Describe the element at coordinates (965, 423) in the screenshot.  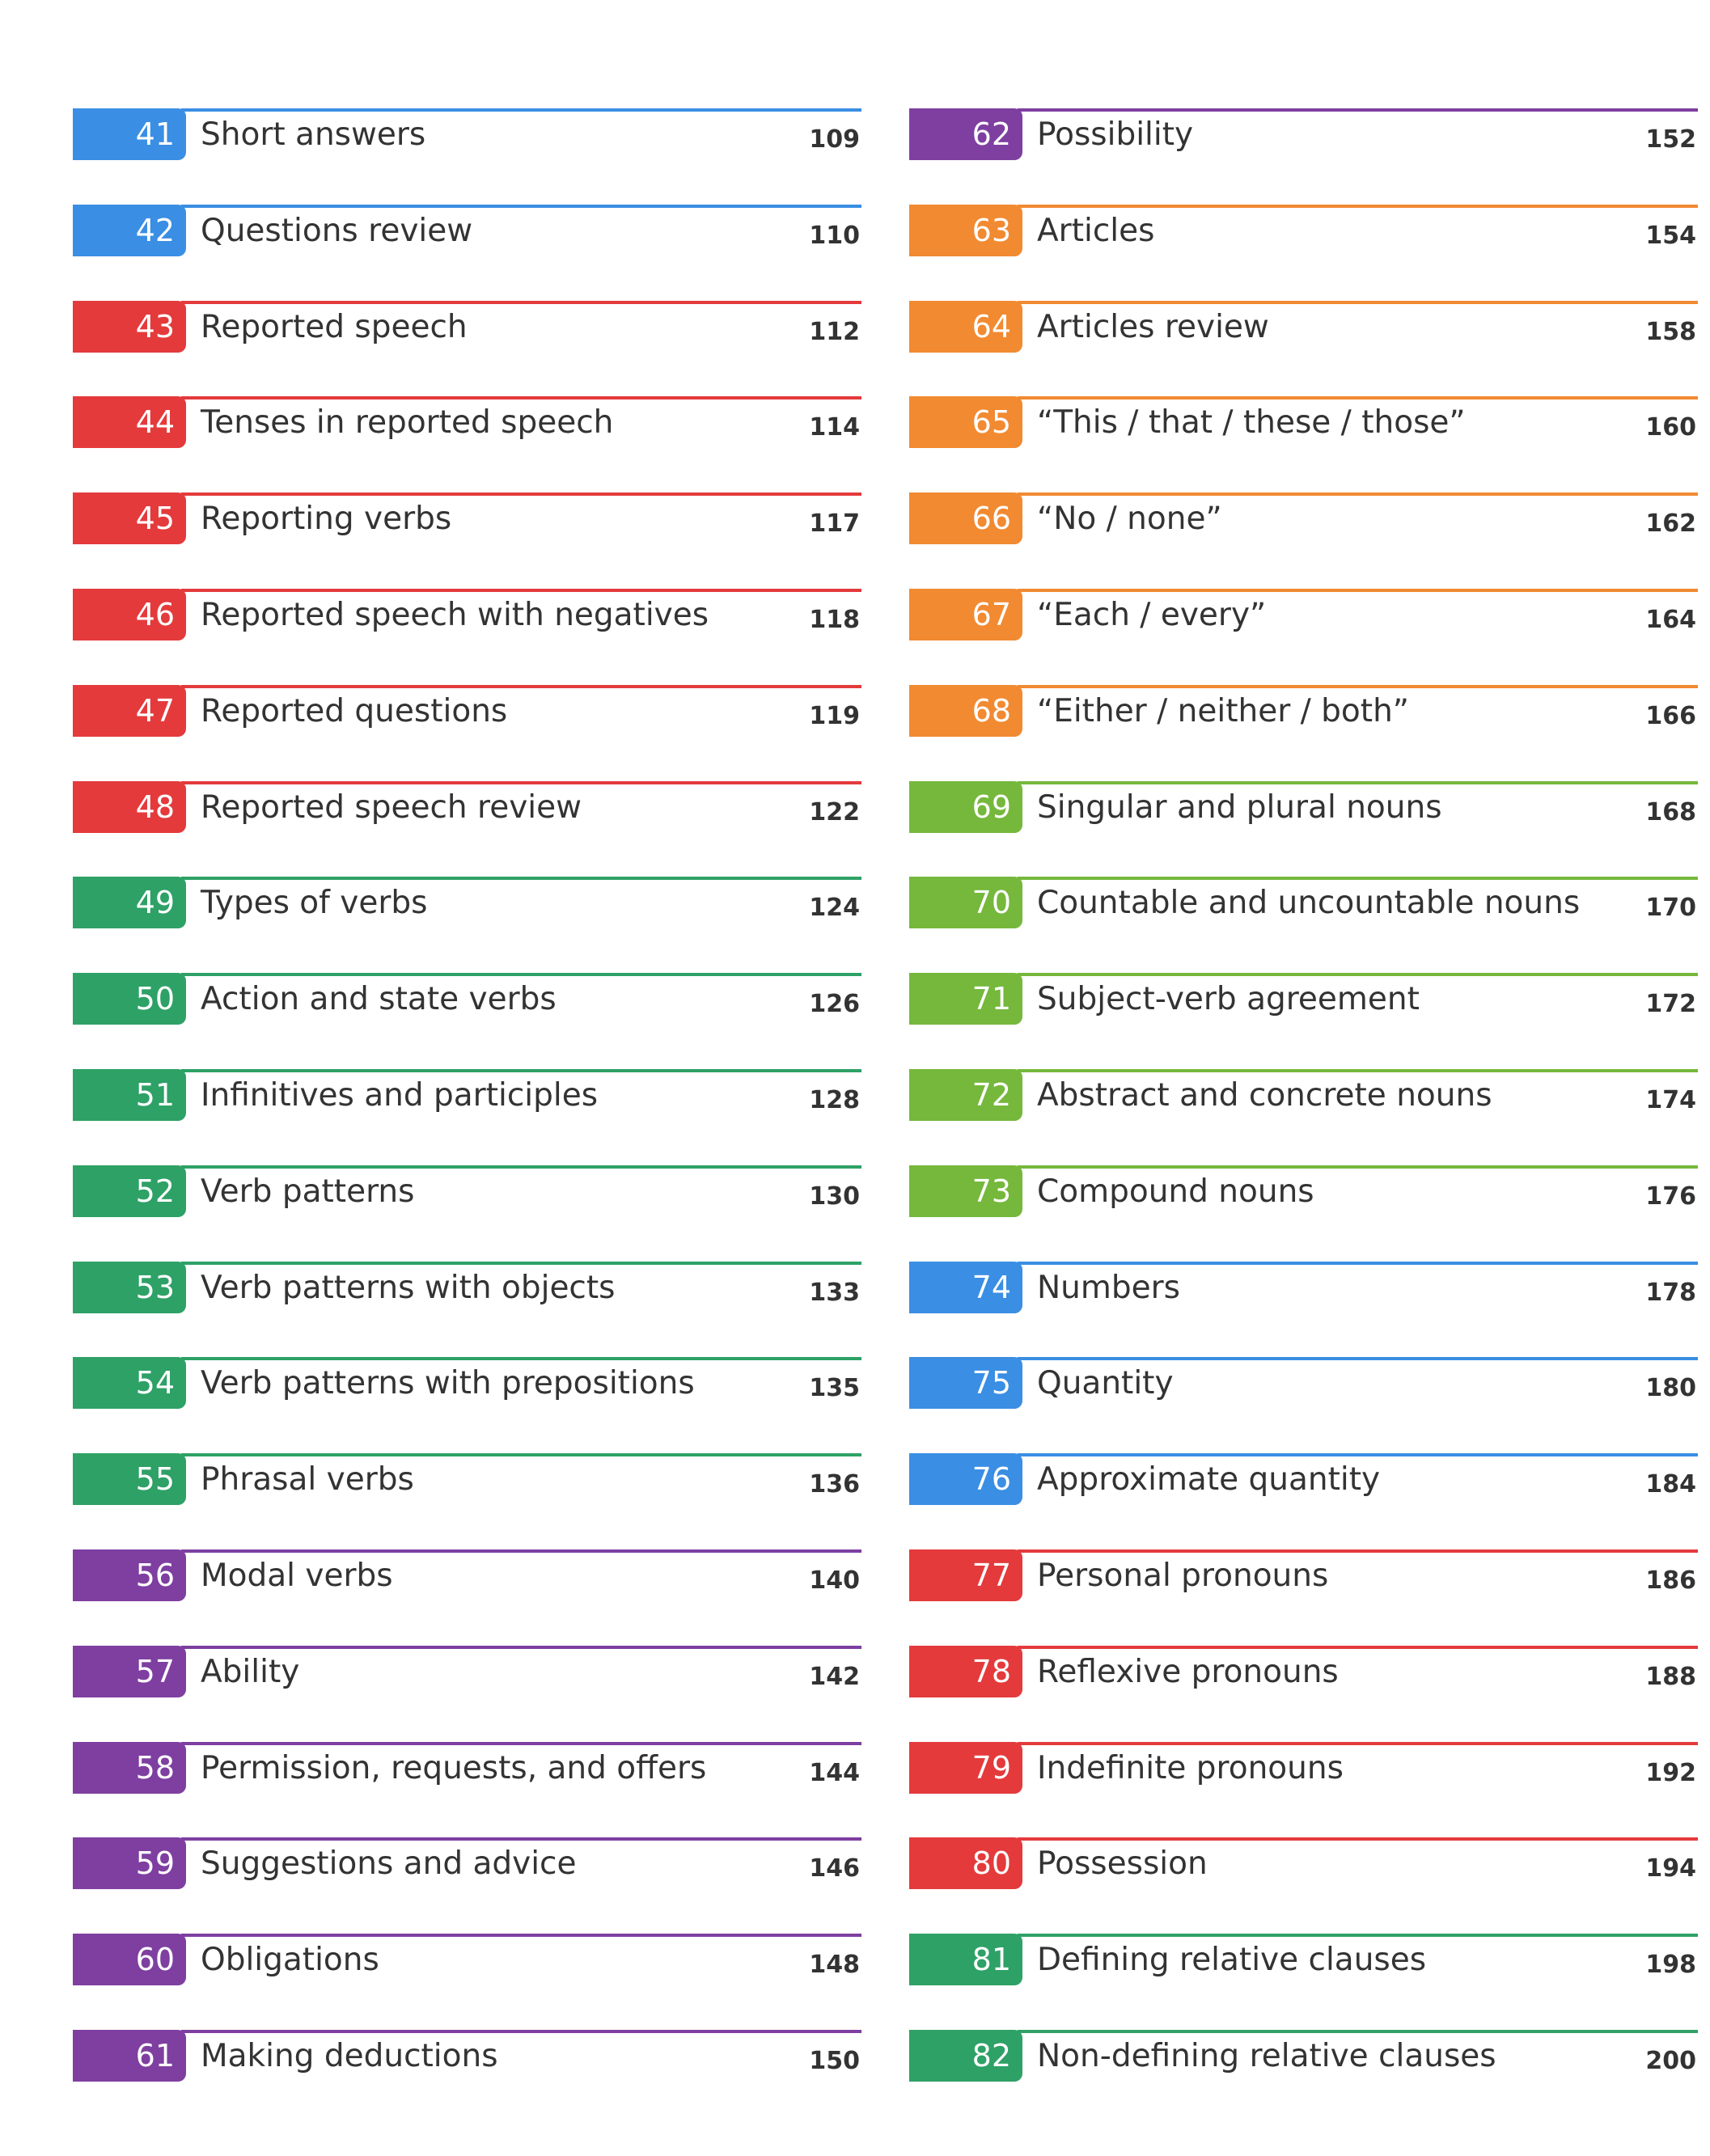
I see `chapter-number-badge: 65` at that location.